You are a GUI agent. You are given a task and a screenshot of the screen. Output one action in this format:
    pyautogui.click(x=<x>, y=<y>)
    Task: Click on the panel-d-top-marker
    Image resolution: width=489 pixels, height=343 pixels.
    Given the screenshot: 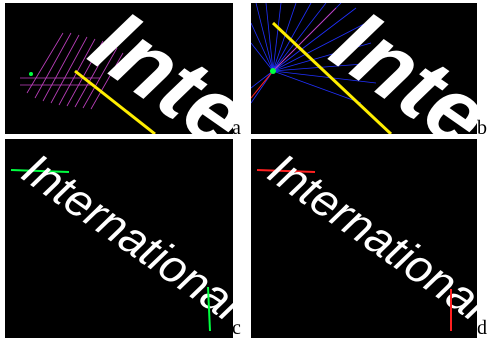 What is the action you would take?
    pyautogui.click(x=286, y=171)
    